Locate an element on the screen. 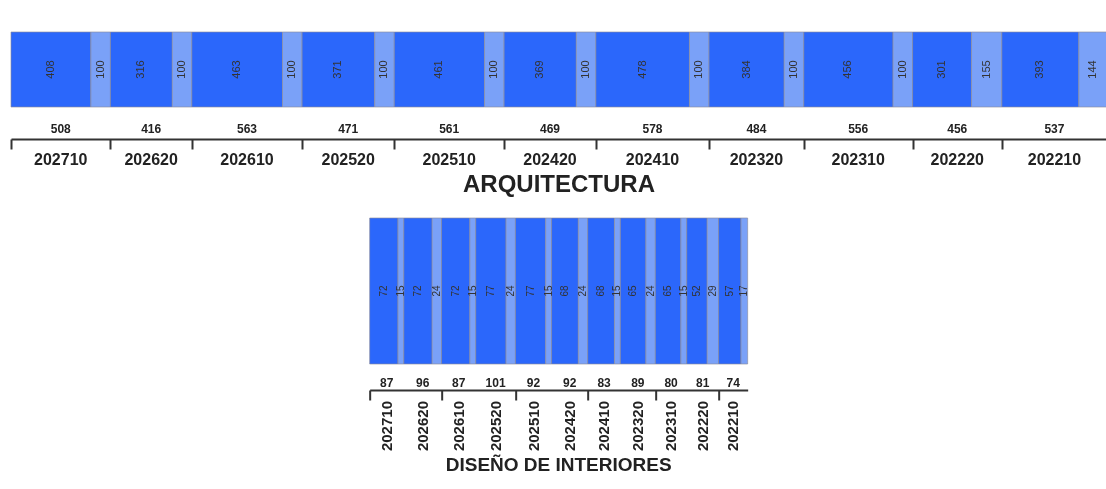  data-label: 456 is located at coordinates (847, 69).